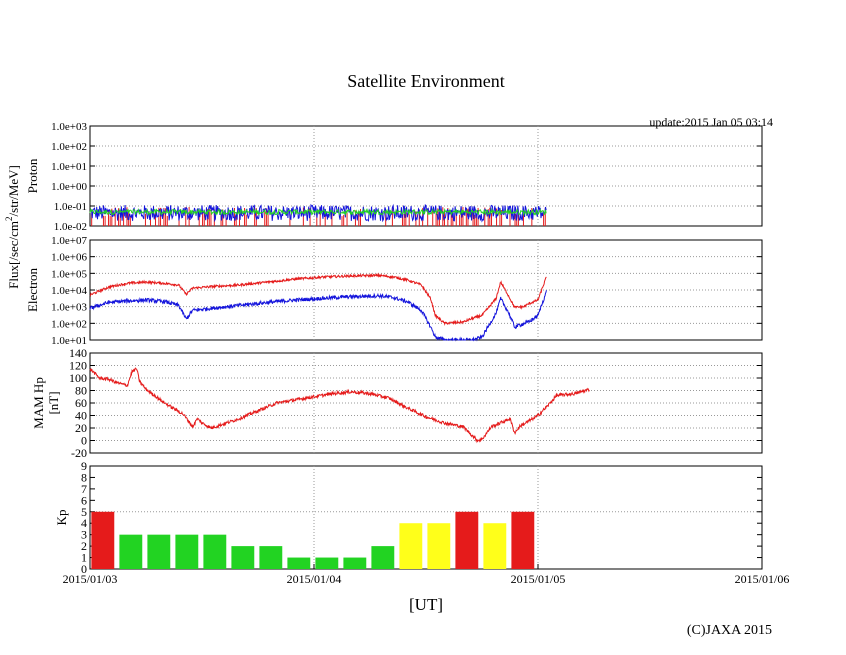  I want to click on proton-ytick-label: 1.0e-02, so click(70, 227).